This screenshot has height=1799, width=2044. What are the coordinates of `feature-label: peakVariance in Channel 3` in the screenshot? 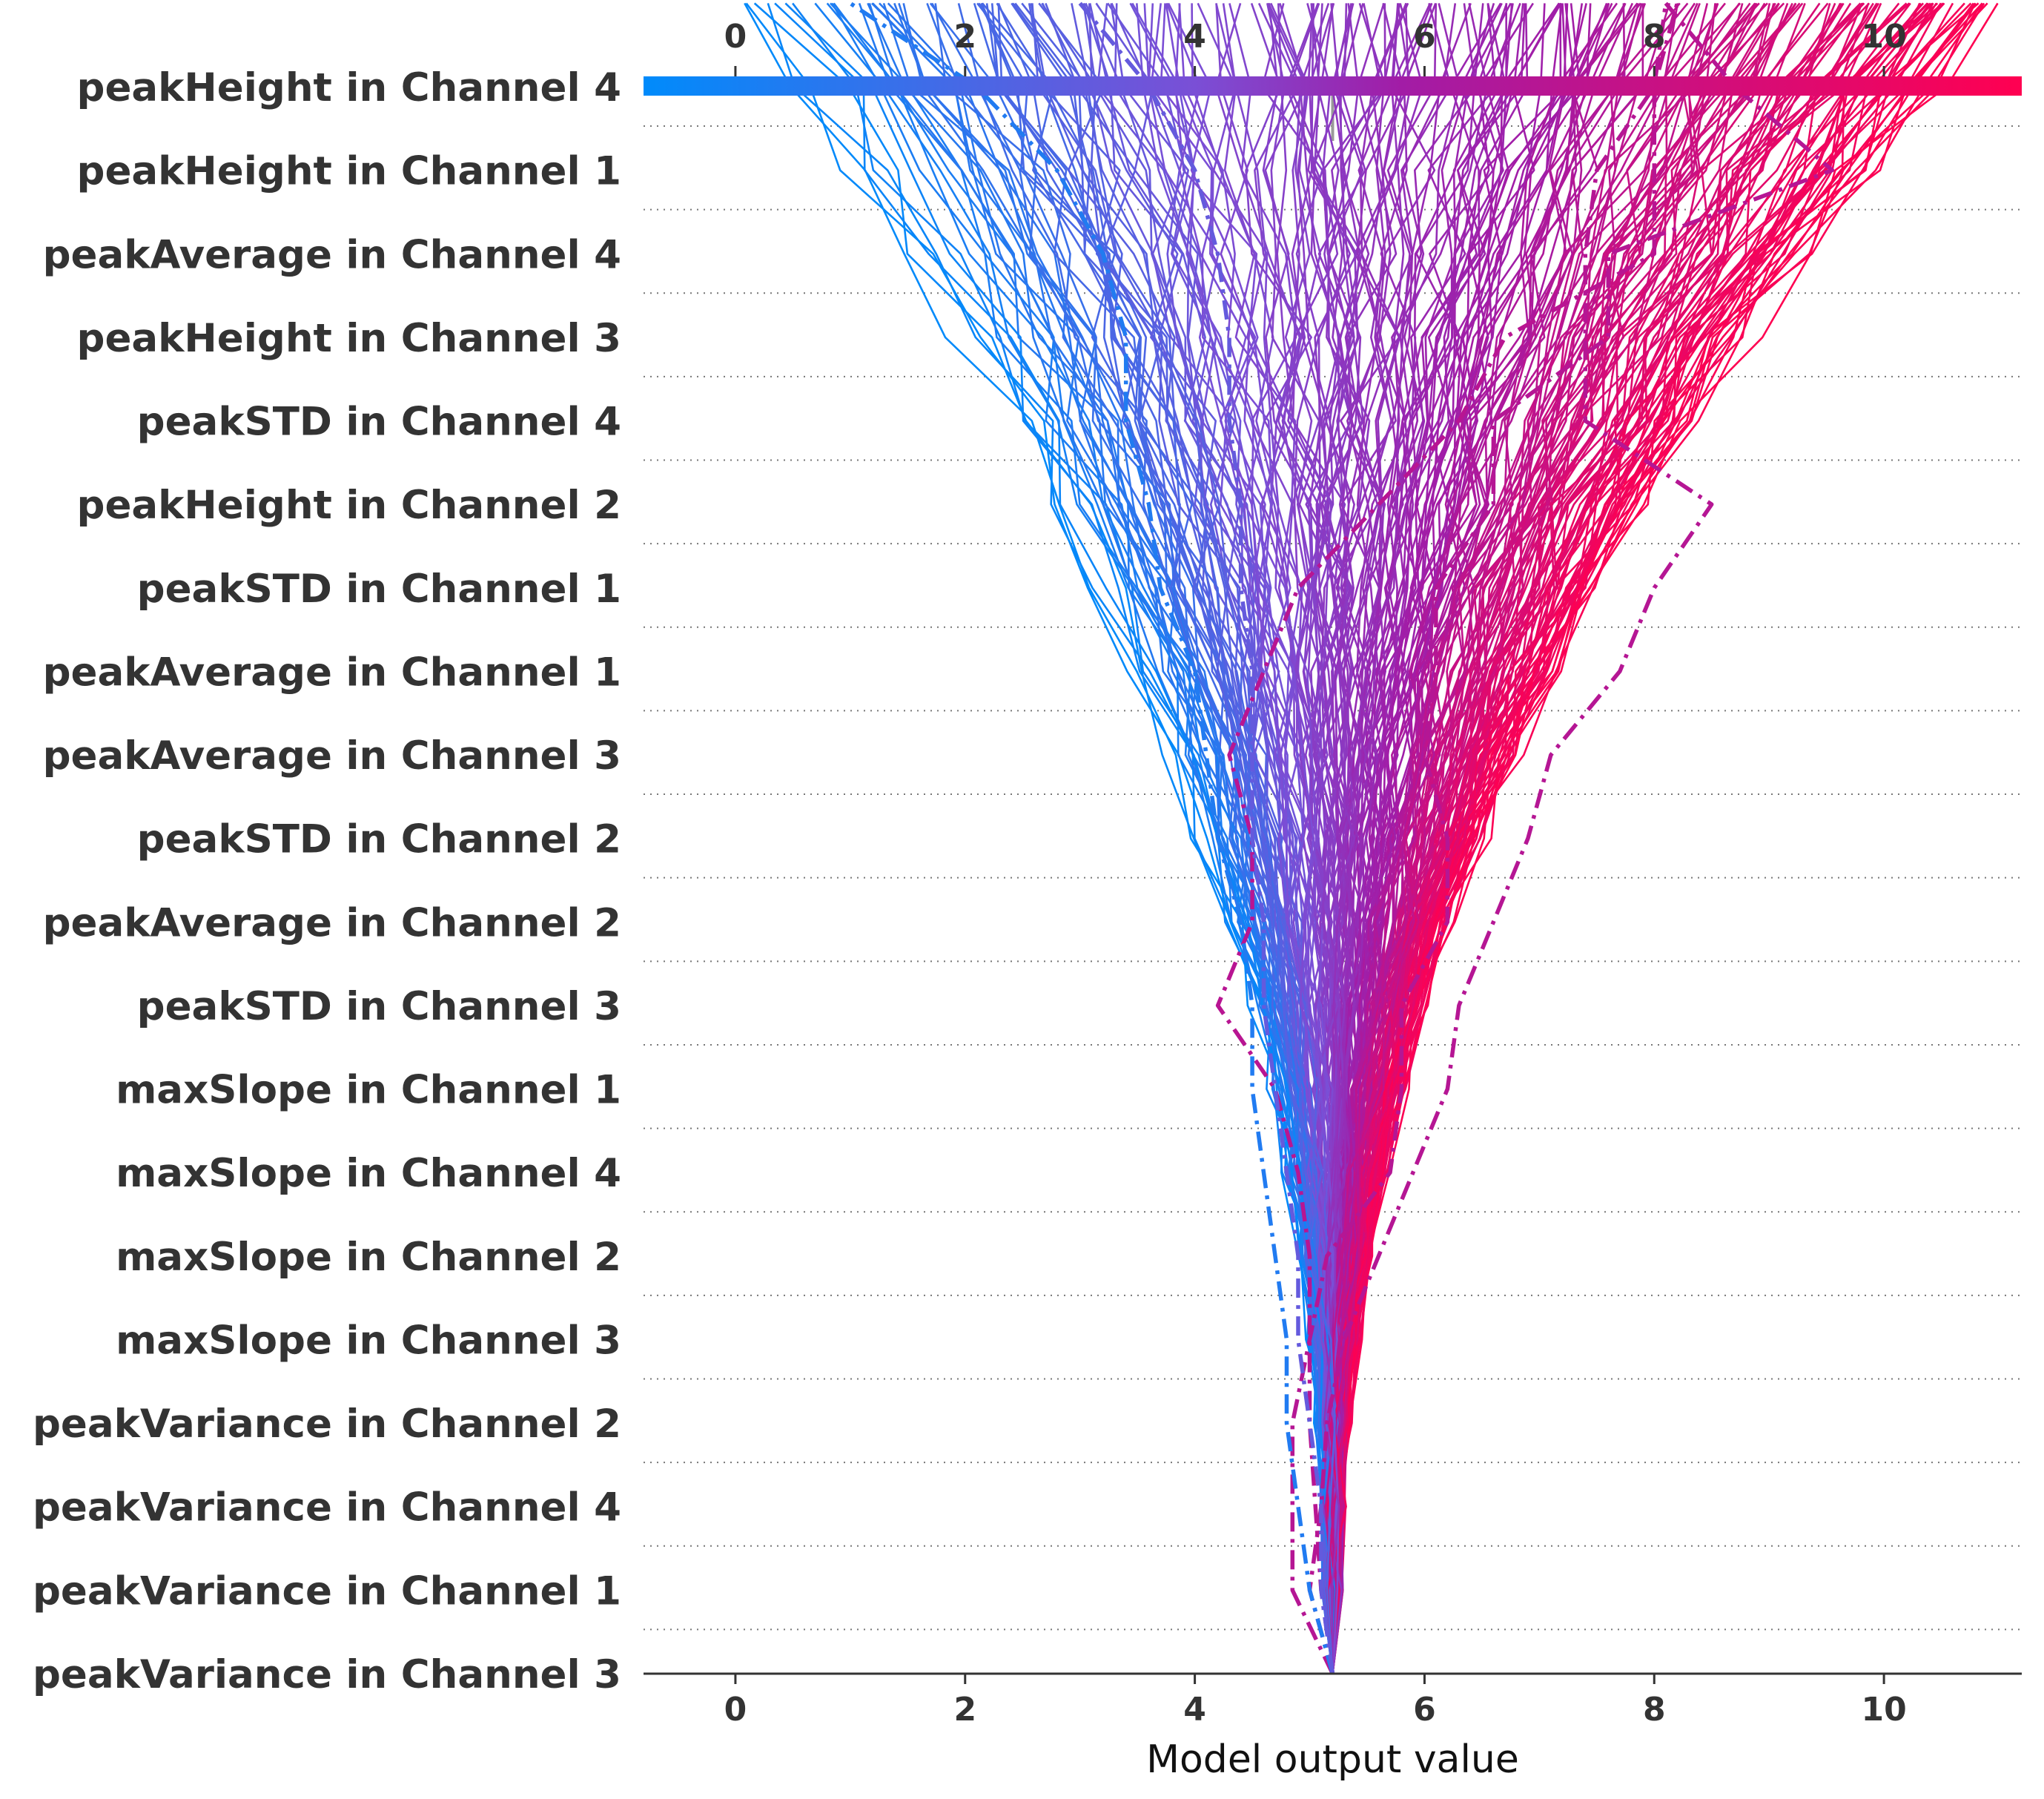 It's located at (327, 1675).